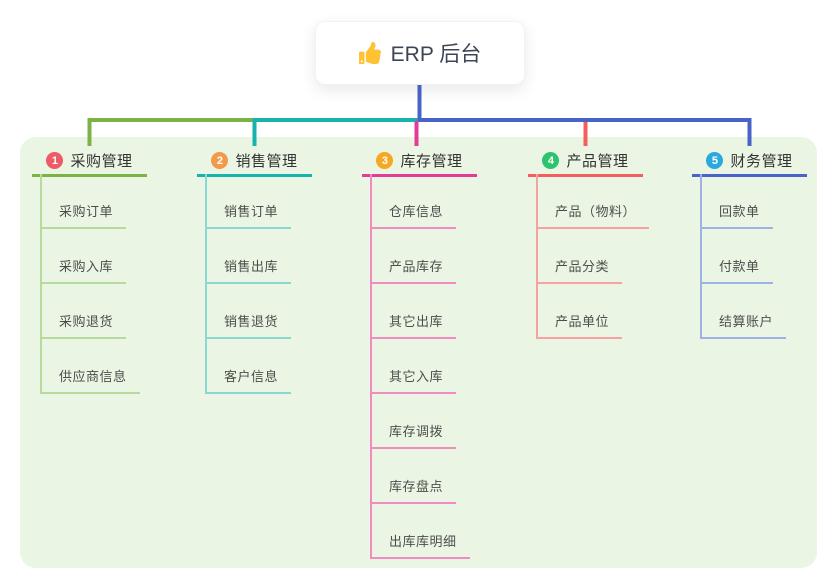 The width and height of the screenshot is (839, 588). Describe the element at coordinates (414, 476) in the screenshot. I see `child-node: 库存盘点` at that location.